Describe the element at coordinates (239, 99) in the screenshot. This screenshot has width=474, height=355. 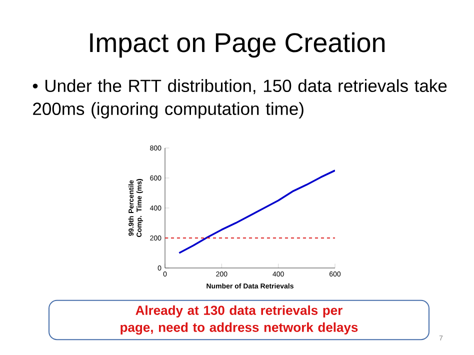
I see `chart-subtitle: • Under the RTT distribution, 150 data retrievals take 200ms (ignoring computation time)` at that location.